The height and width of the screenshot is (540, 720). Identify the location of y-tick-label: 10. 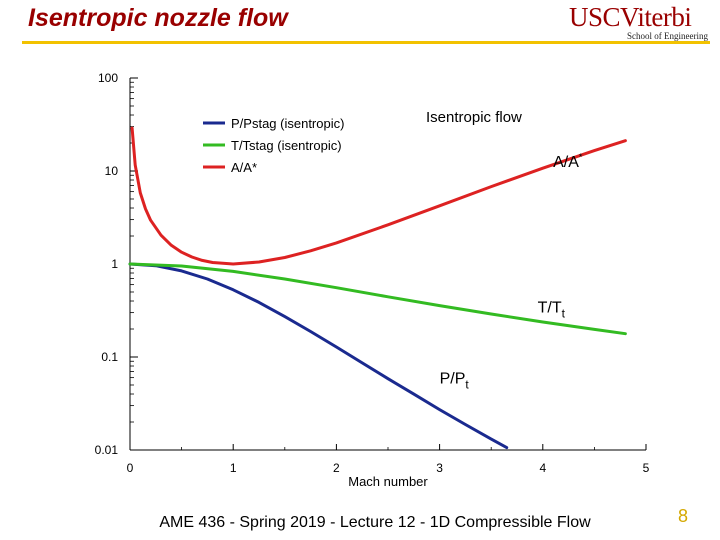
(112, 171).